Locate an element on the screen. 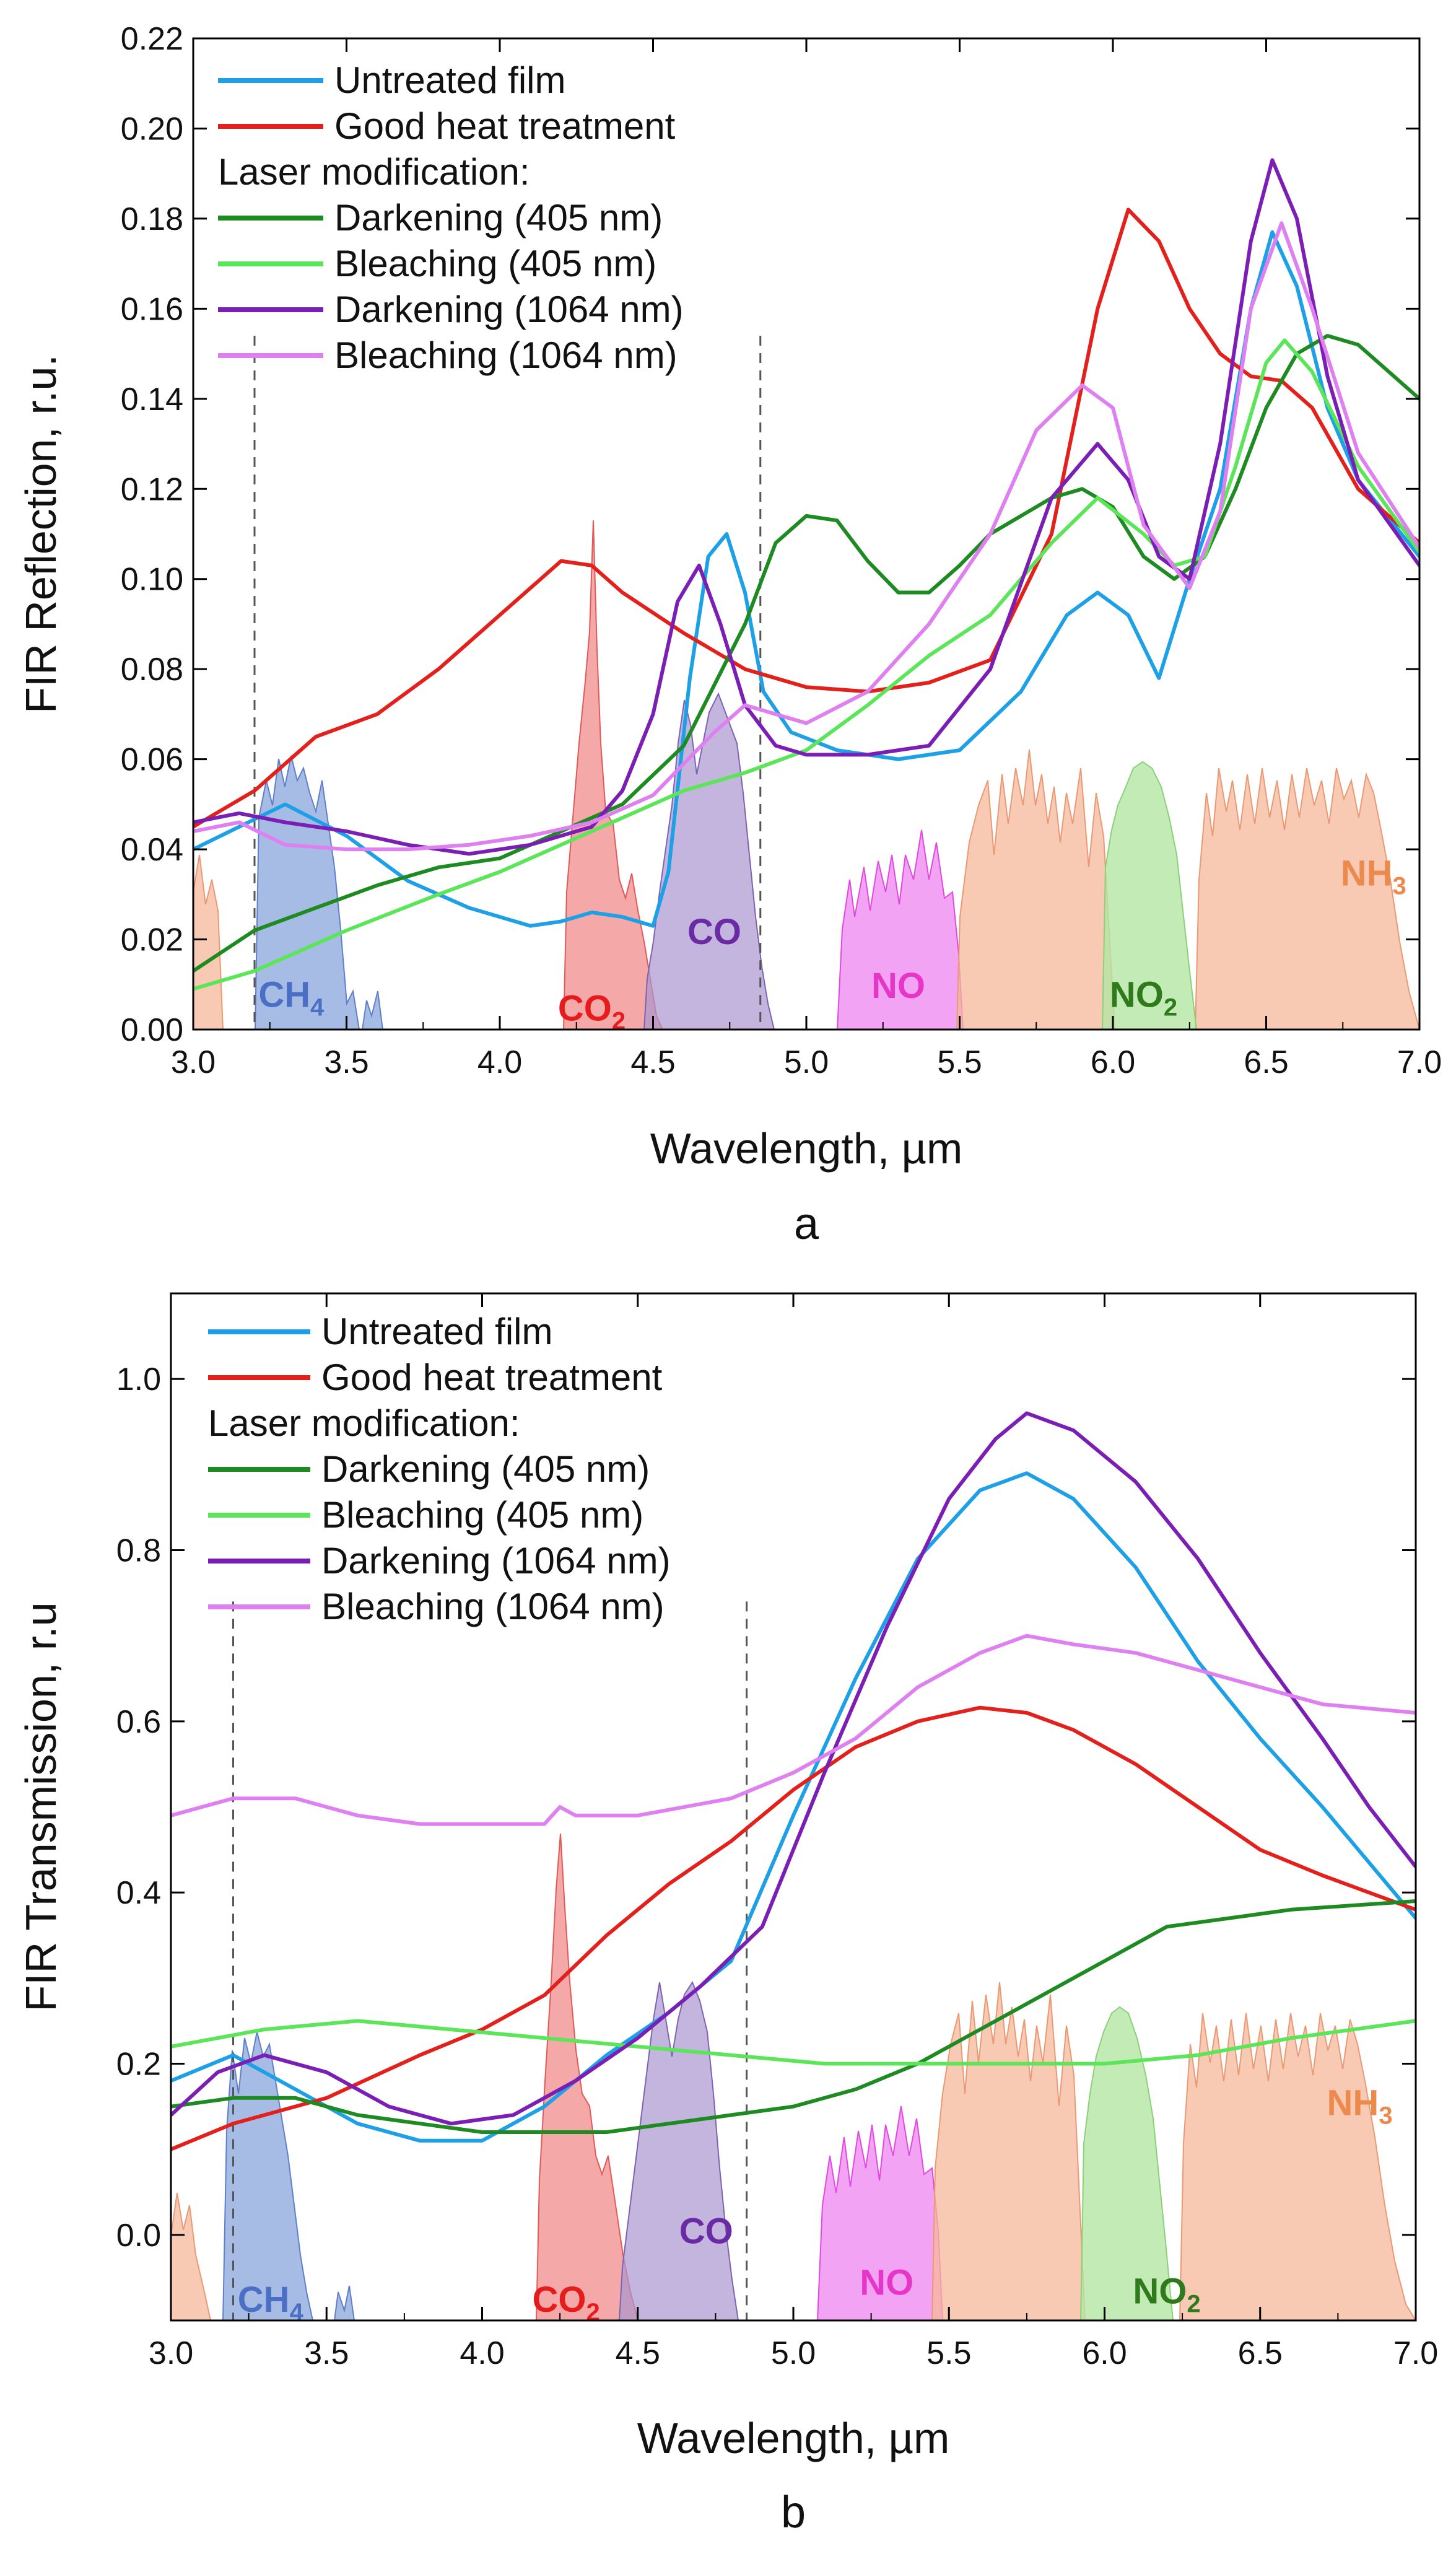  nh3-band-low is located at coordinates (208, 942).